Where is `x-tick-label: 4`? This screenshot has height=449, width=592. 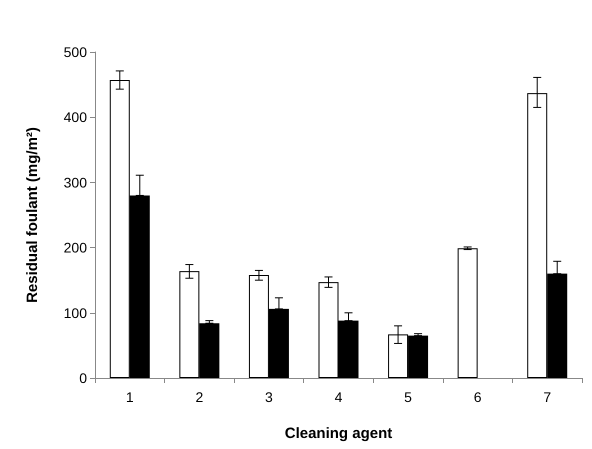
x-tick-label: 4 is located at coordinates (338, 397).